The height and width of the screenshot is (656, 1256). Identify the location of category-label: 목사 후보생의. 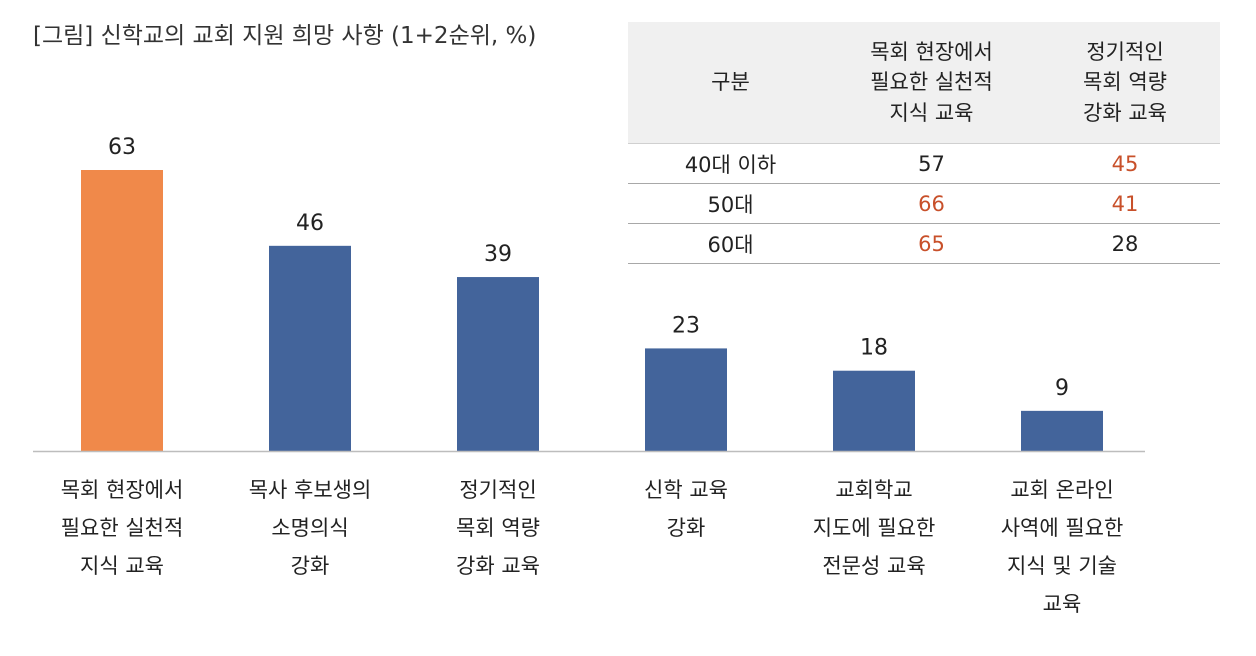
(310, 490).